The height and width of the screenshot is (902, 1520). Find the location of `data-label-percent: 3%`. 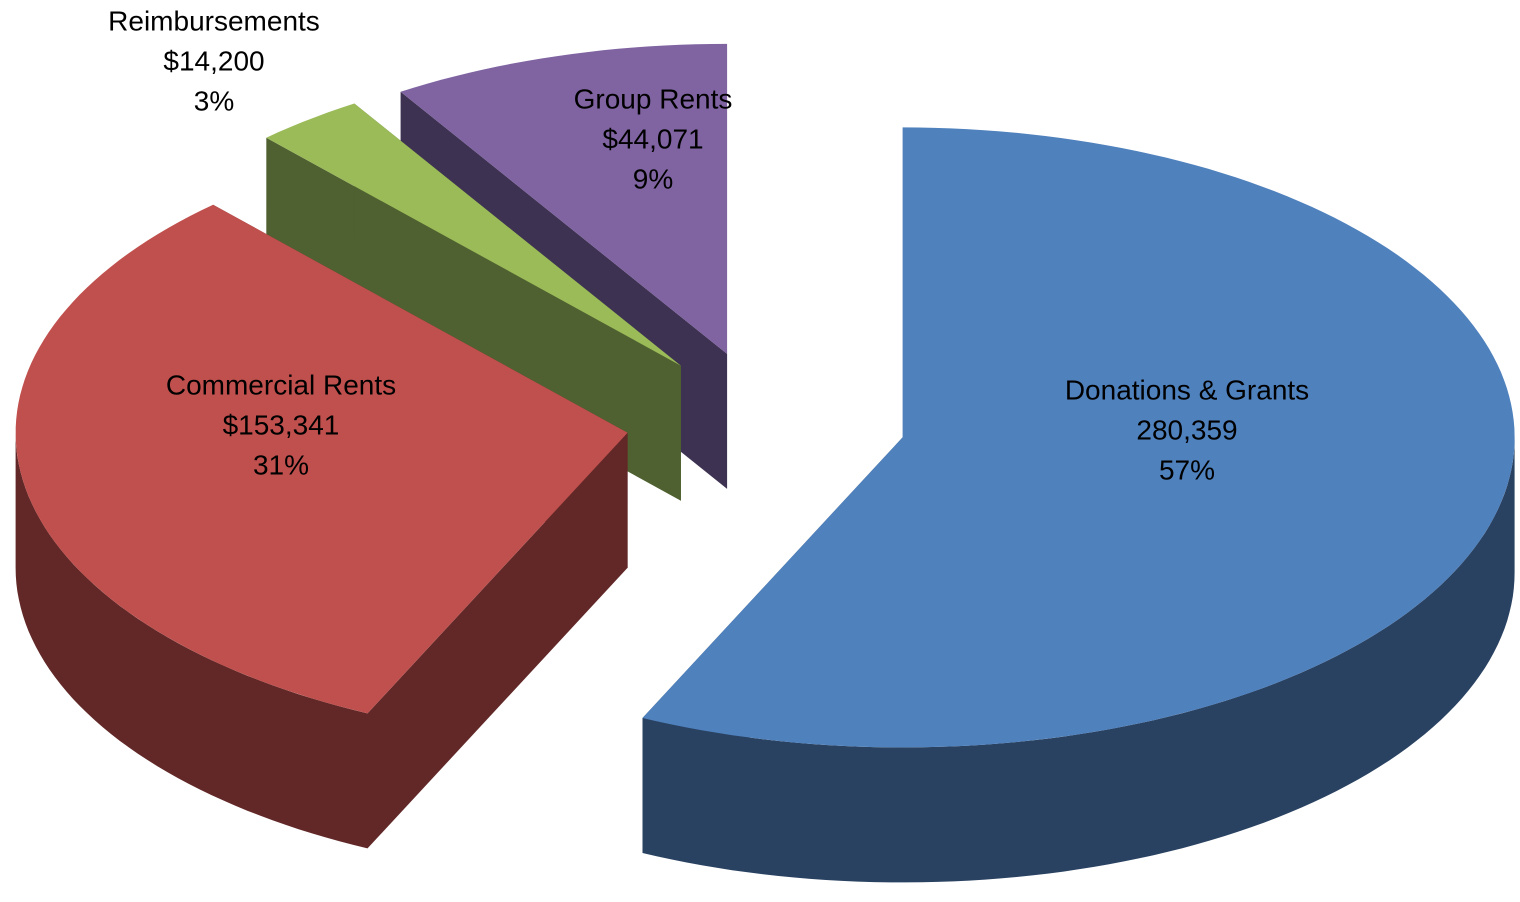

data-label-percent: 3% is located at coordinates (214, 100).